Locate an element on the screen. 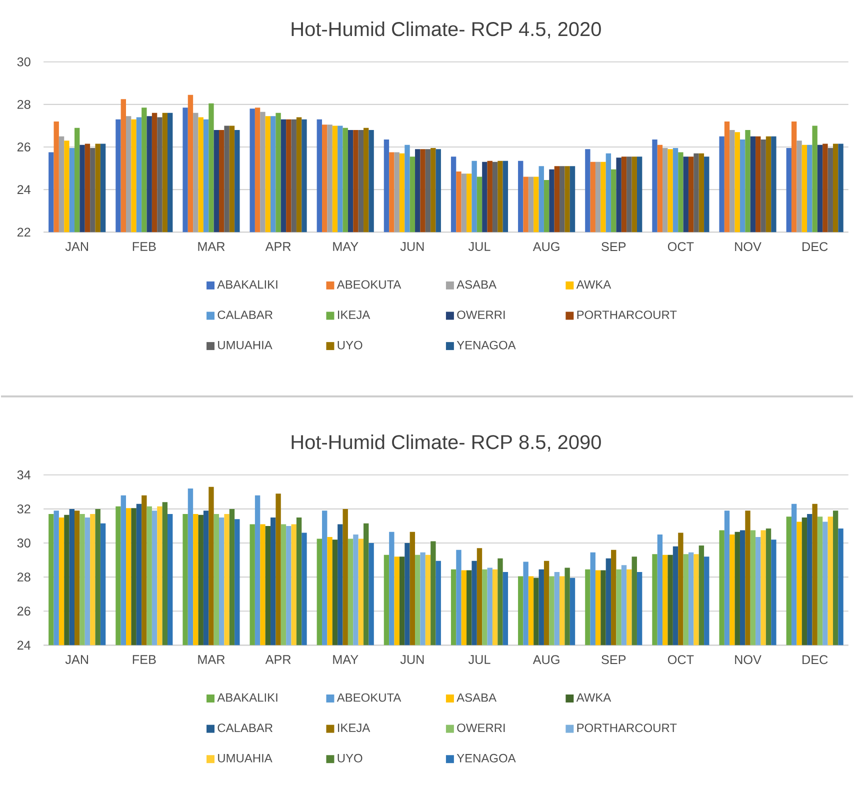 This screenshot has height=794, width=854. chart-title: Hot-Humid Climate- RCP 4.5, 2020 is located at coordinates (446, 29).